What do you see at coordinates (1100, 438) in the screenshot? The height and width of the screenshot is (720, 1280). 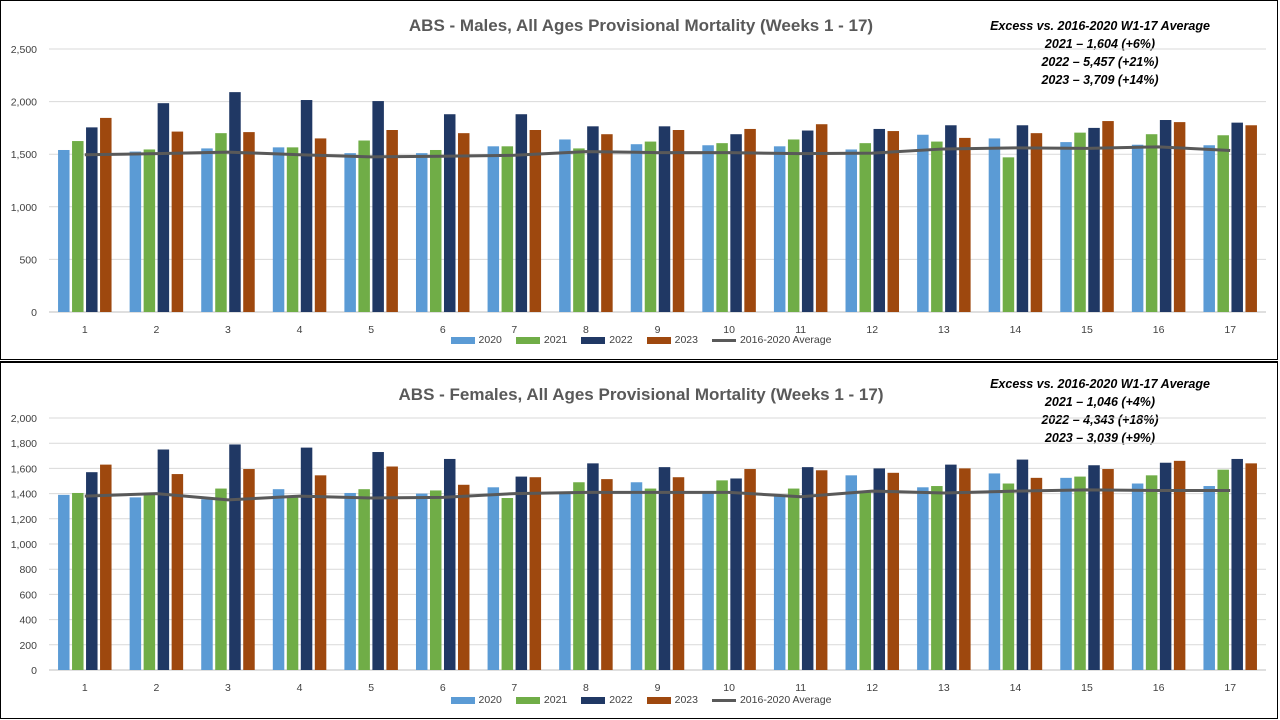 I see `annotation-line-2023: 2023 – 3,039 (+9%)` at bounding box center [1100, 438].